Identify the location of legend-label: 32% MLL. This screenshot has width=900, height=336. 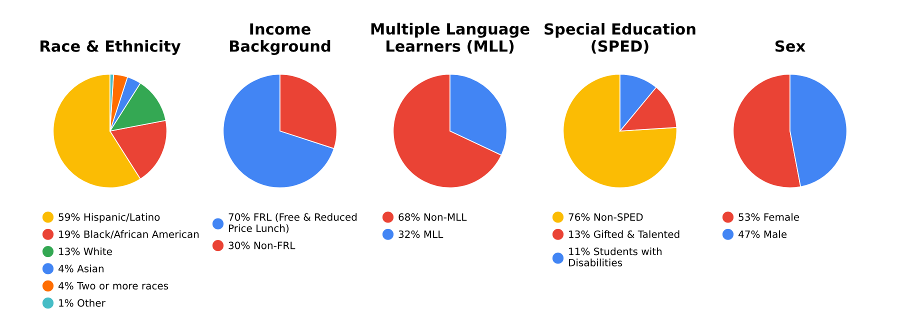
(421, 234).